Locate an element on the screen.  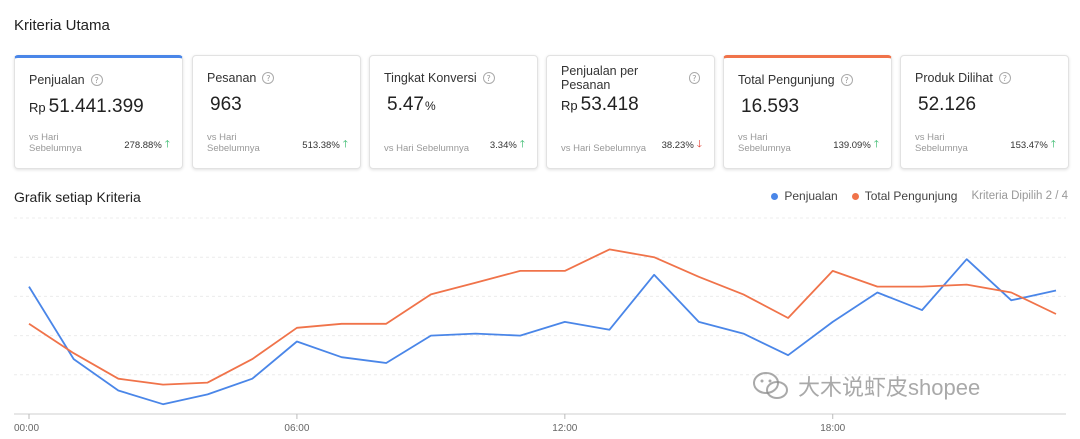
change-value: 278.88% is located at coordinates (143, 145).